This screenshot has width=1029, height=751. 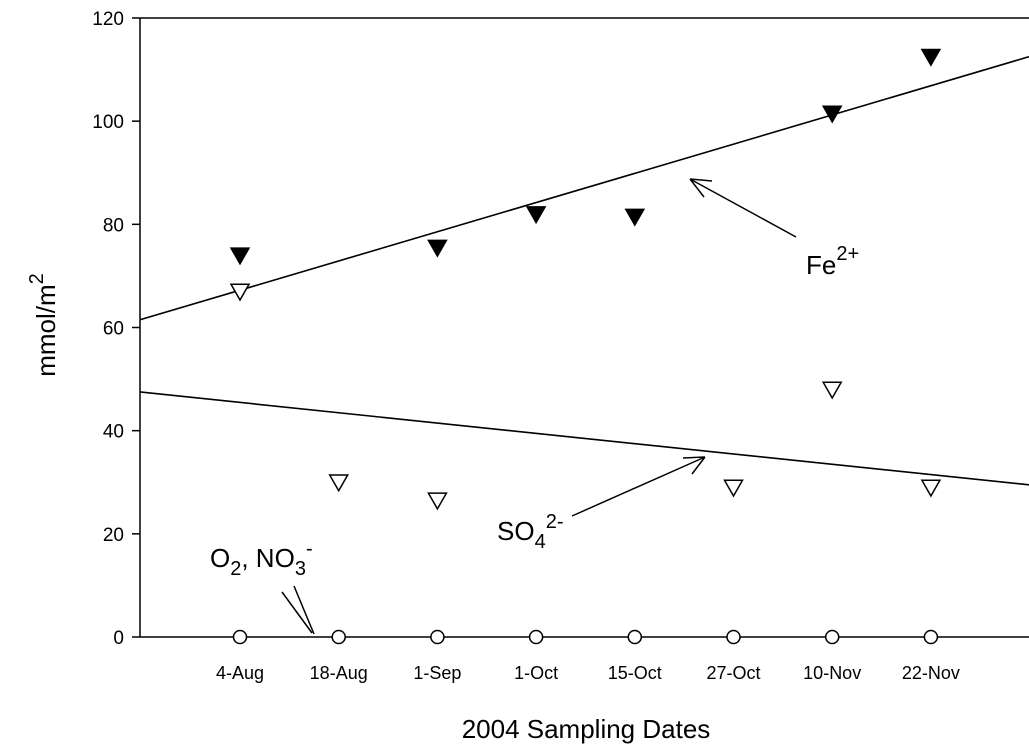 I want to click on o2-arrow-right, so click(x=304, y=610).